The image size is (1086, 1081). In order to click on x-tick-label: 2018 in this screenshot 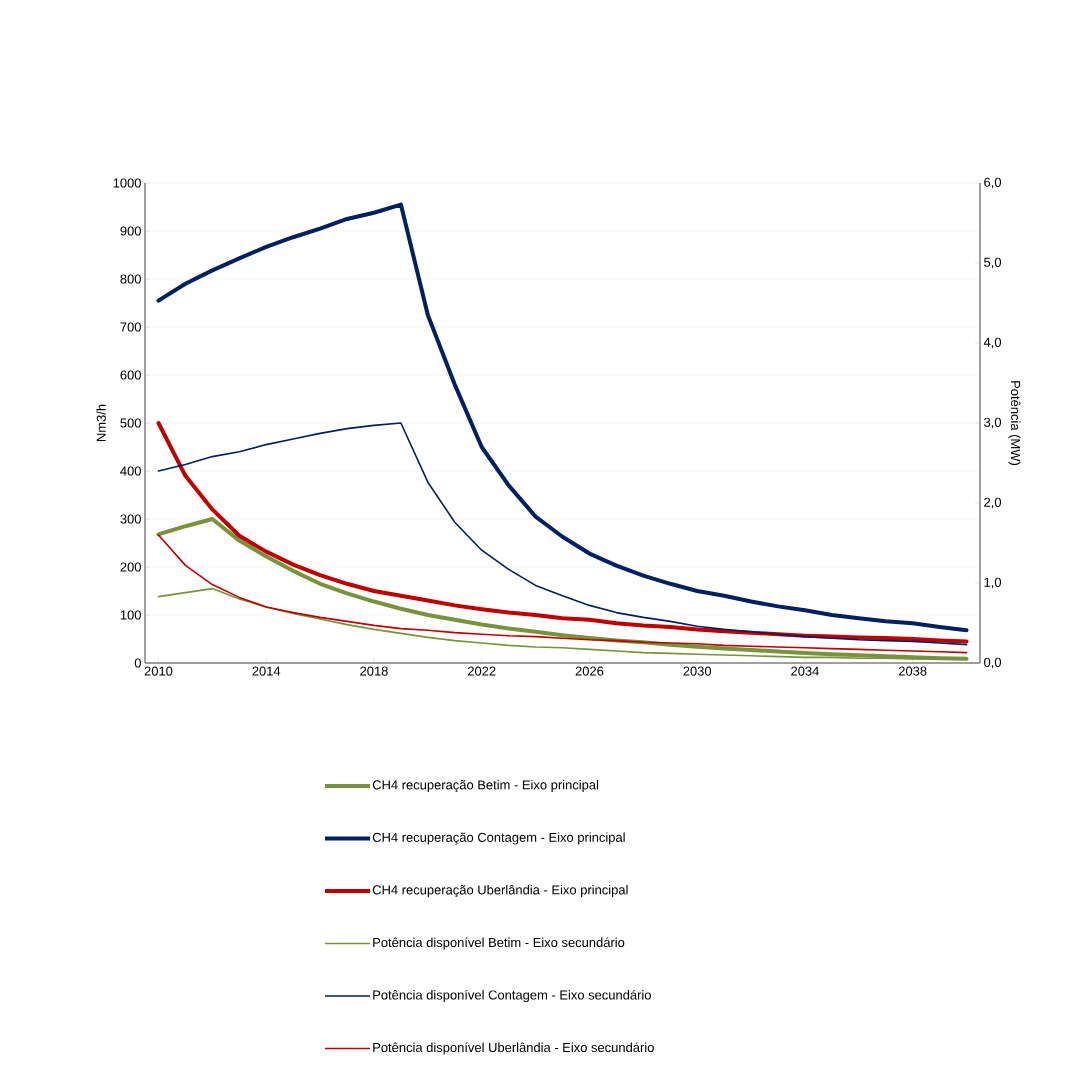, I will do `click(374, 671)`.